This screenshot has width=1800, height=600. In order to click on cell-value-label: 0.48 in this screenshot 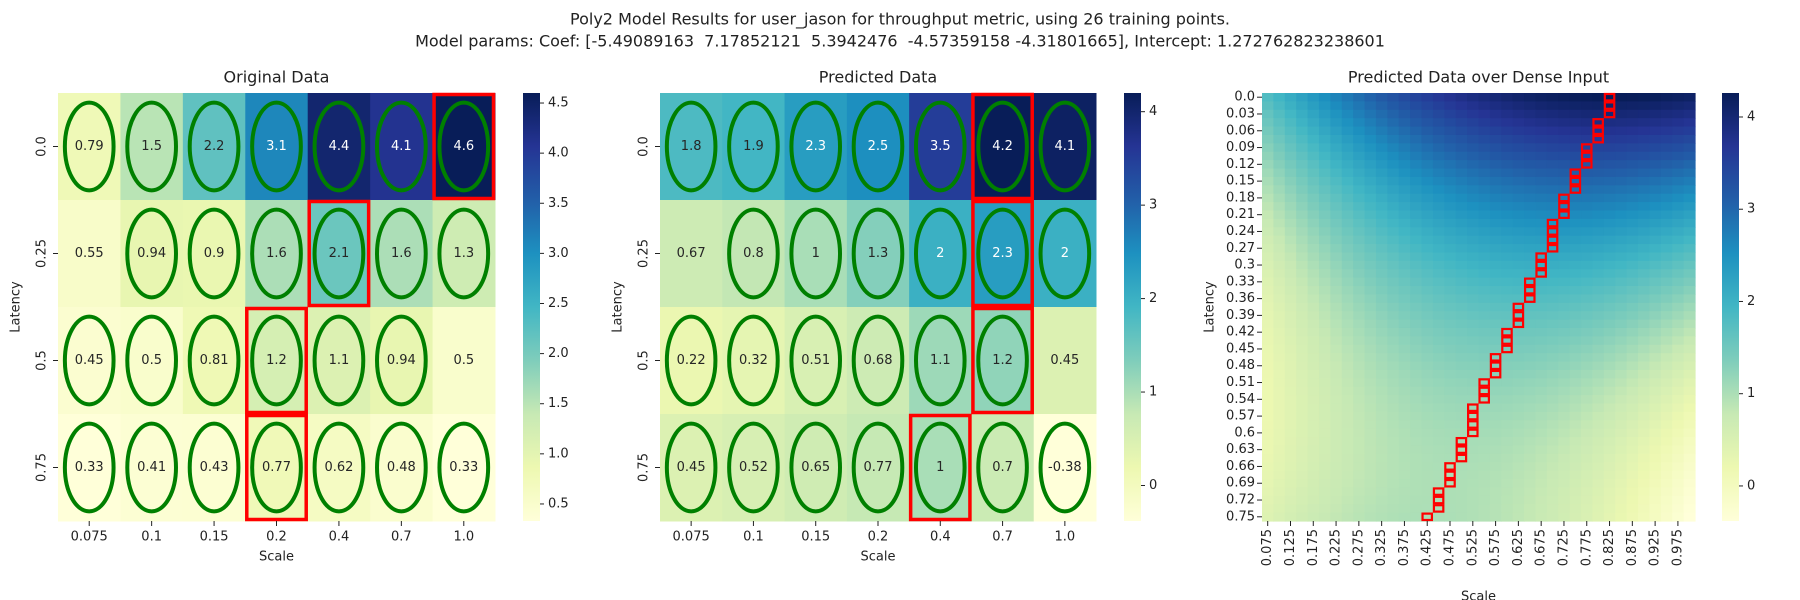, I will do `click(401, 467)`.